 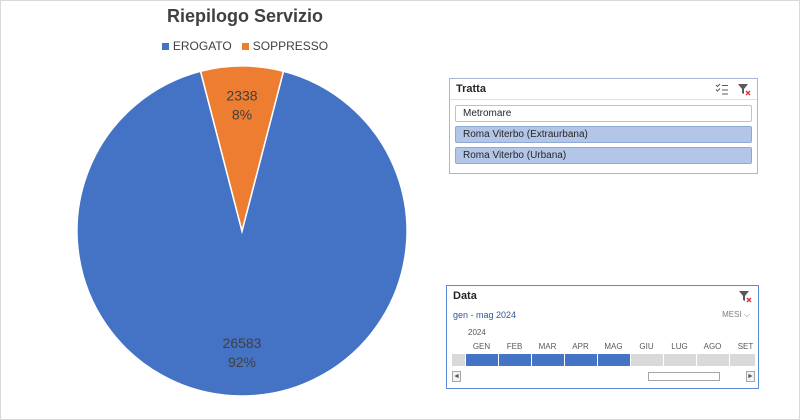 I want to click on pie-percent-label-soppresso: 8%, so click(x=242, y=114).